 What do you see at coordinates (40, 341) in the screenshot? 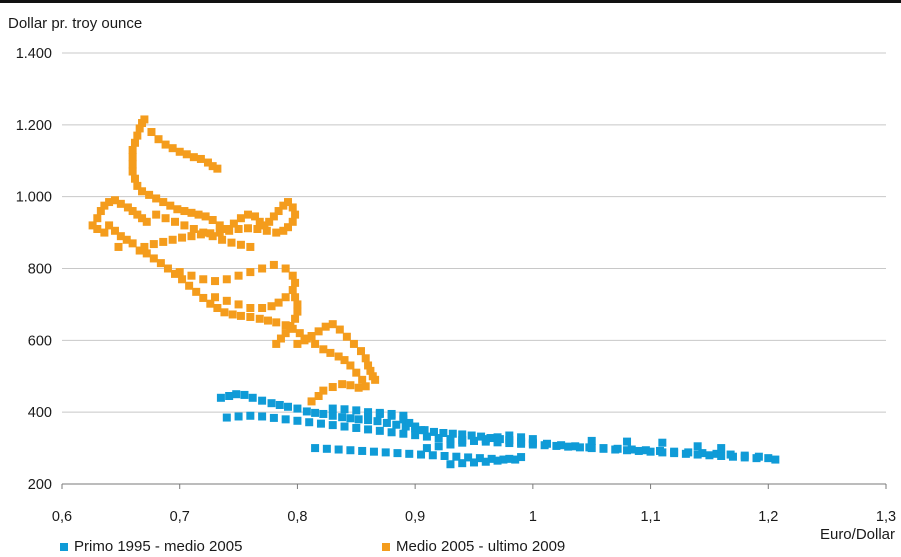
I see `y-tick-label: 600` at bounding box center [40, 341].